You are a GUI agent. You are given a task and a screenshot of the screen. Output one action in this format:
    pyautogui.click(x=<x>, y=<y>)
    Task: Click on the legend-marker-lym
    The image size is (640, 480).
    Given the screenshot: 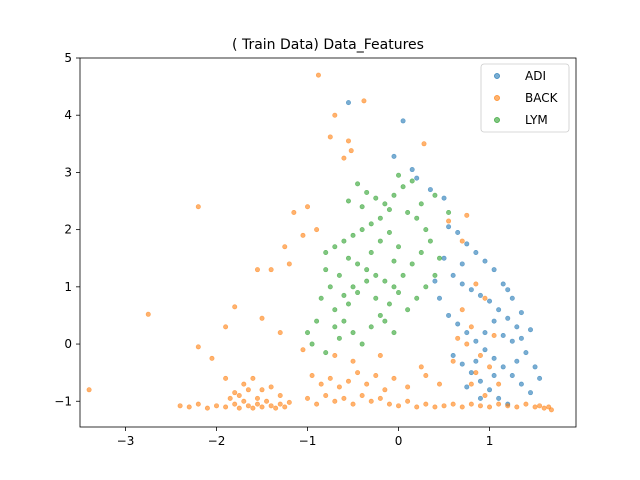 What is the action you would take?
    pyautogui.click(x=497, y=120)
    